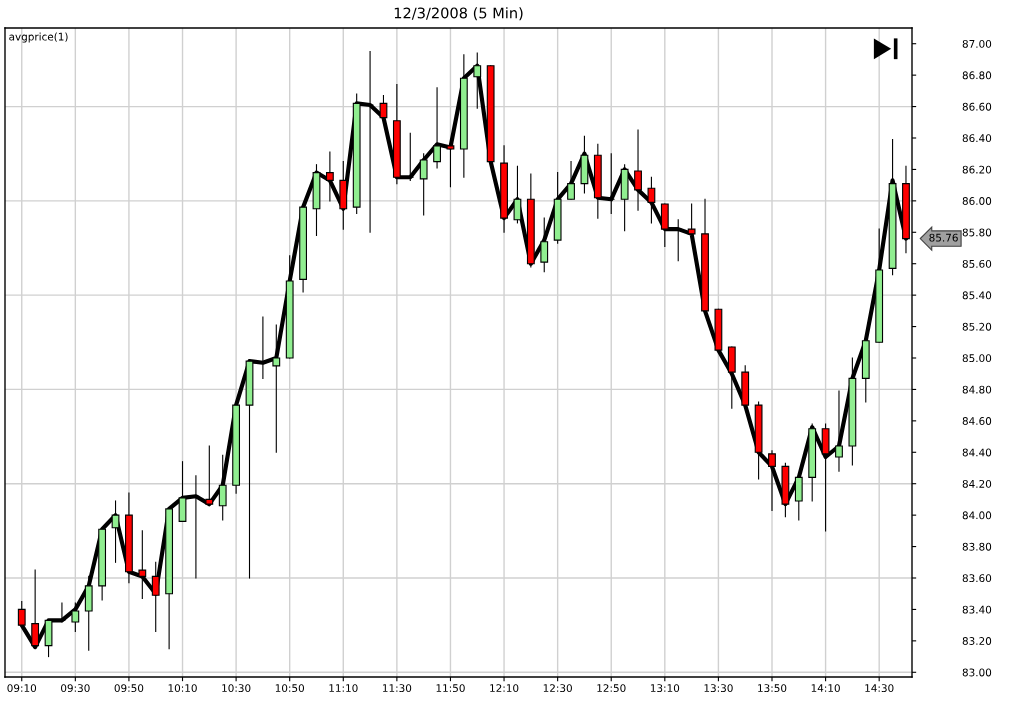 Image resolution: width=1016 pixels, height=719 pixels. What do you see at coordinates (977, 43) in the screenshot?
I see `y-tick-label: 87.00` at bounding box center [977, 43].